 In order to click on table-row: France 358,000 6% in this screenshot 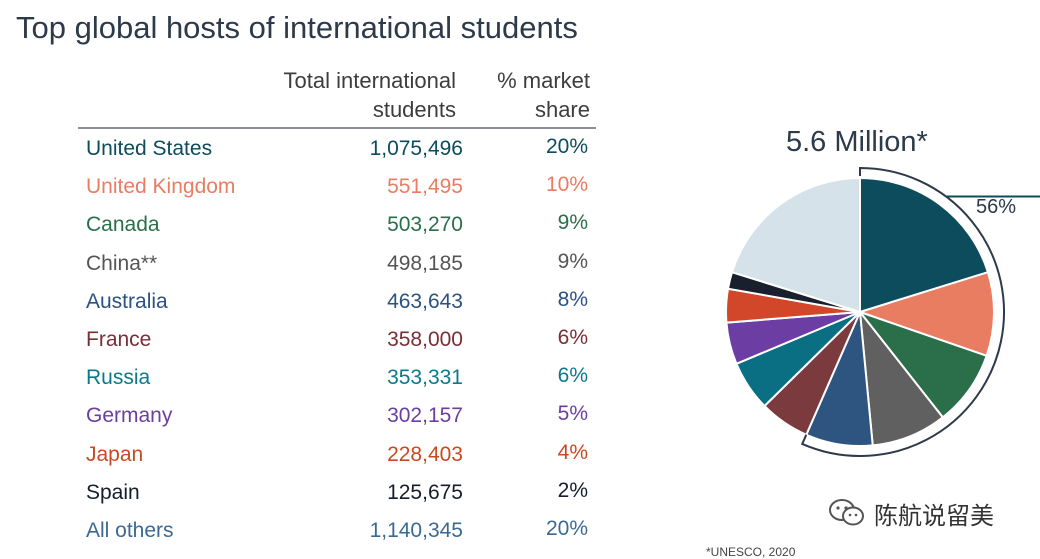, I will do `click(300, 346)`.